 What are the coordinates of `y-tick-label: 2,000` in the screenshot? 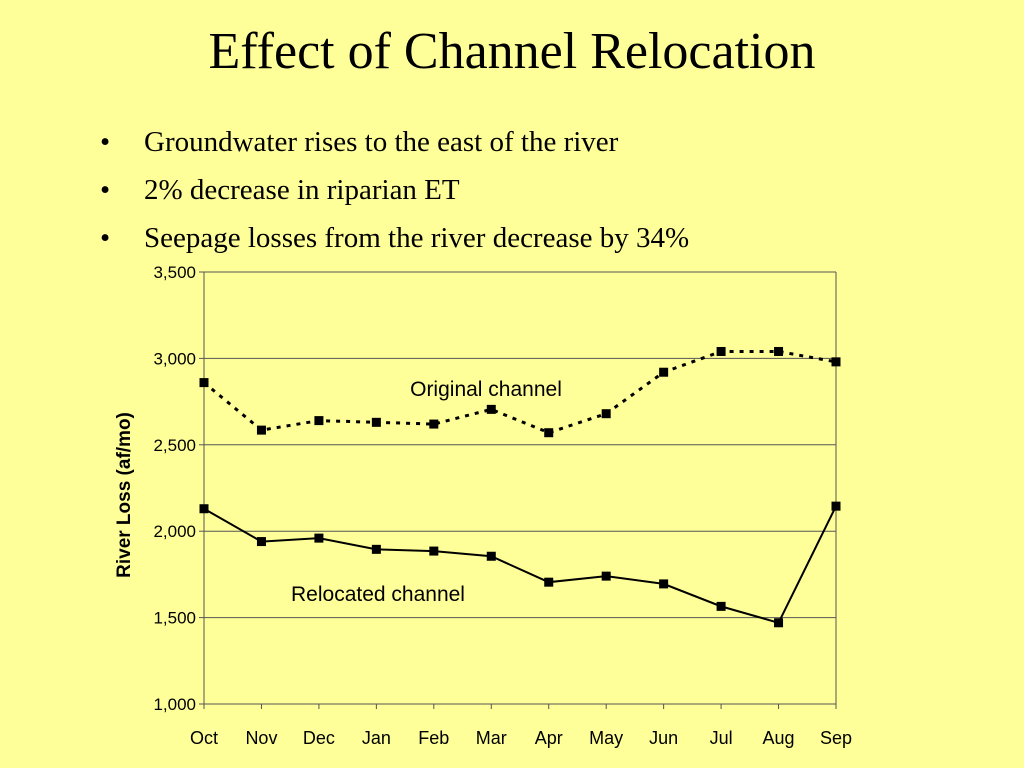 It's located at (174, 531).